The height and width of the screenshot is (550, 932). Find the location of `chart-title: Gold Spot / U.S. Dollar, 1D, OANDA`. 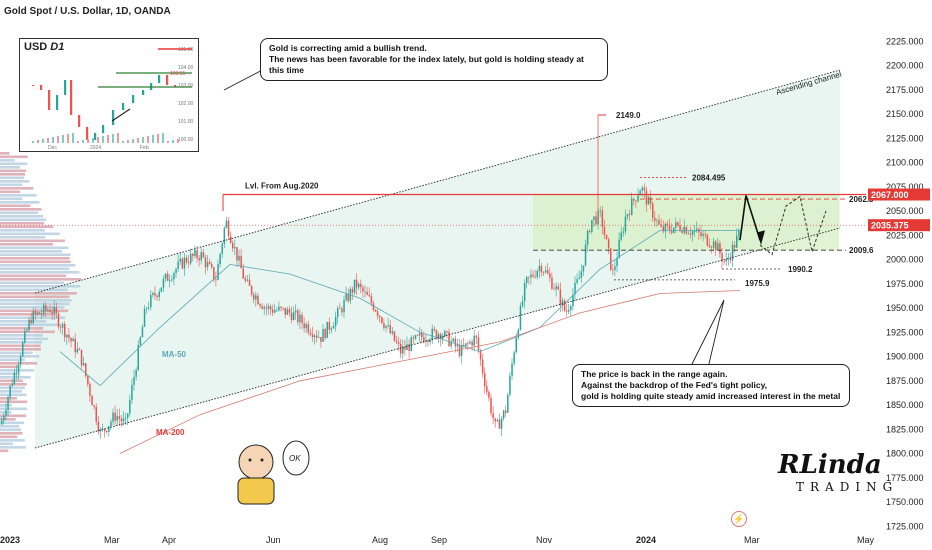

chart-title: Gold Spot / U.S. Dollar, 1D, OANDA is located at coordinates (87, 11).